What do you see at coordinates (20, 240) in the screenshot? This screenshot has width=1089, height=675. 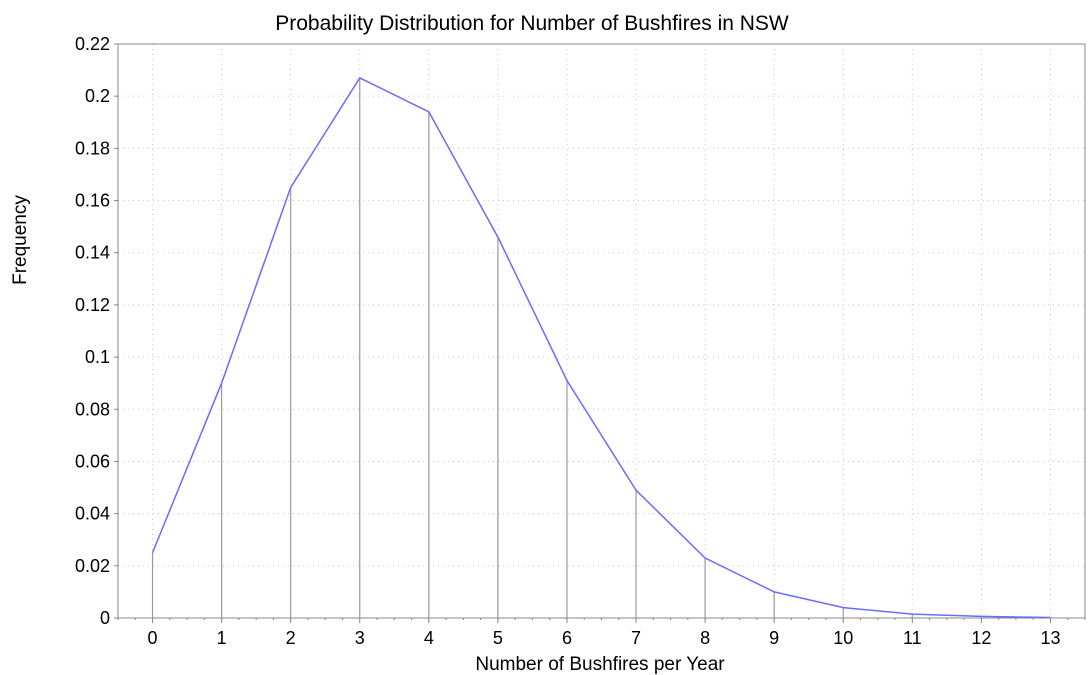 I see `y-axis-label: Frequency` at bounding box center [20, 240].